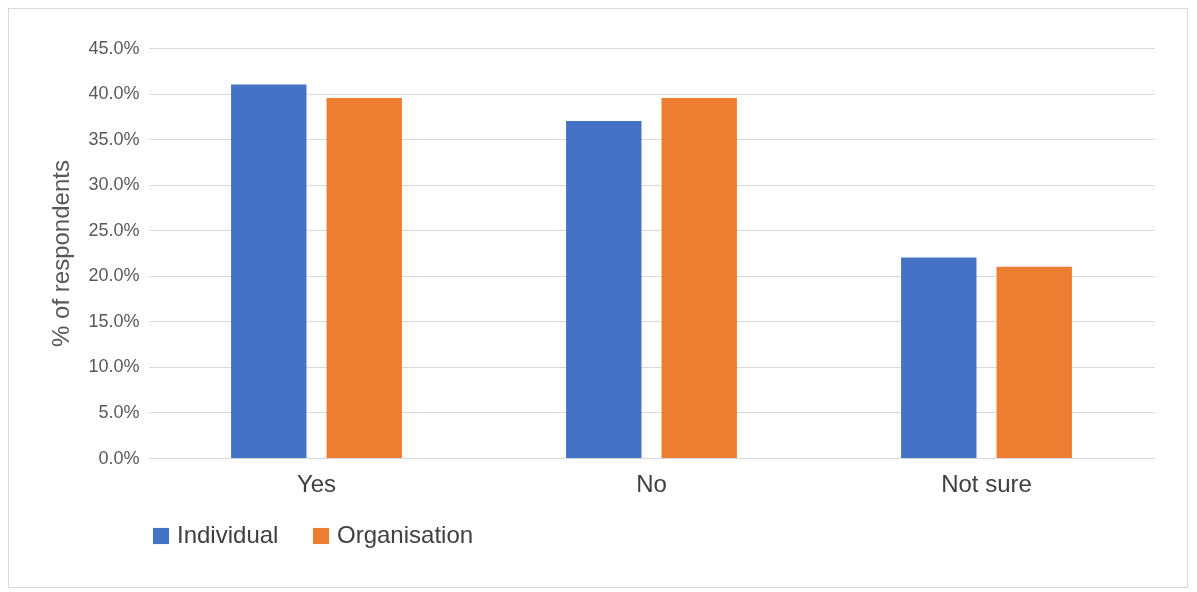 The width and height of the screenshot is (1197, 592). I want to click on y-tick-label: 0.0%, so click(119, 457).